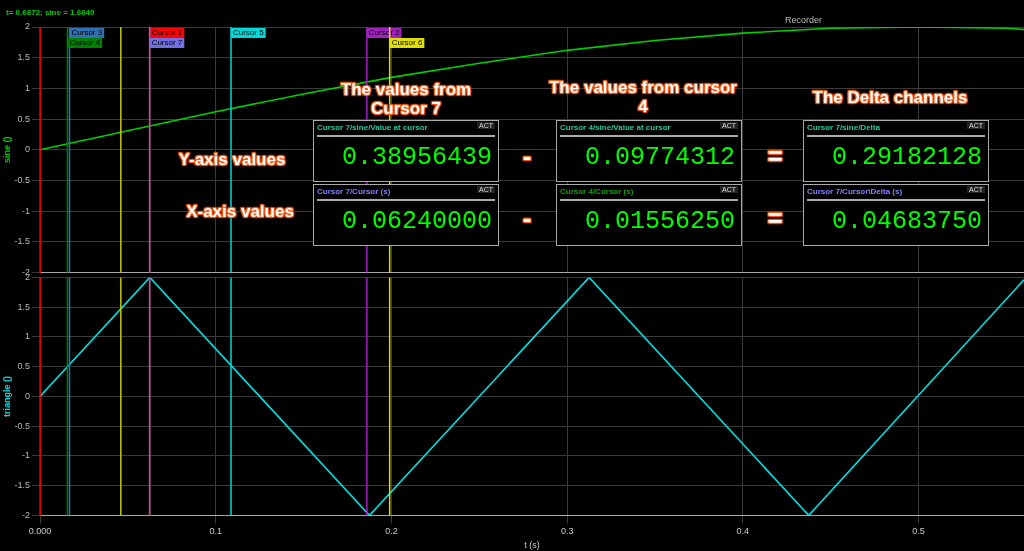  What do you see at coordinates (743, 531) in the screenshot?
I see `x-tick-label: 0.4` at bounding box center [743, 531].